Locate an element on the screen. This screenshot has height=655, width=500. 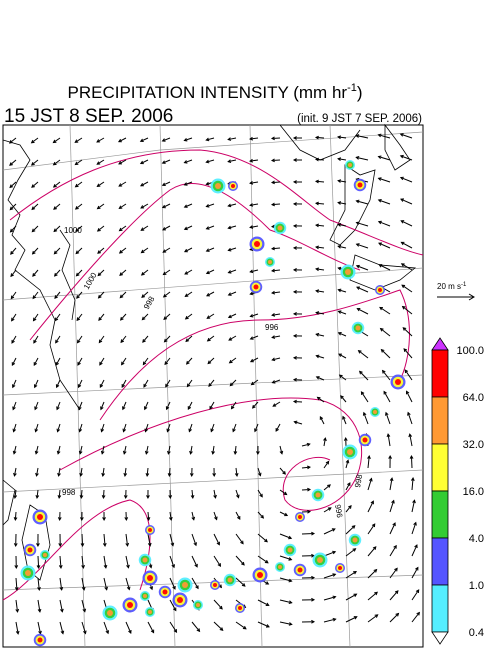
colorbar-label: 16.0 is located at coordinates (473, 492).